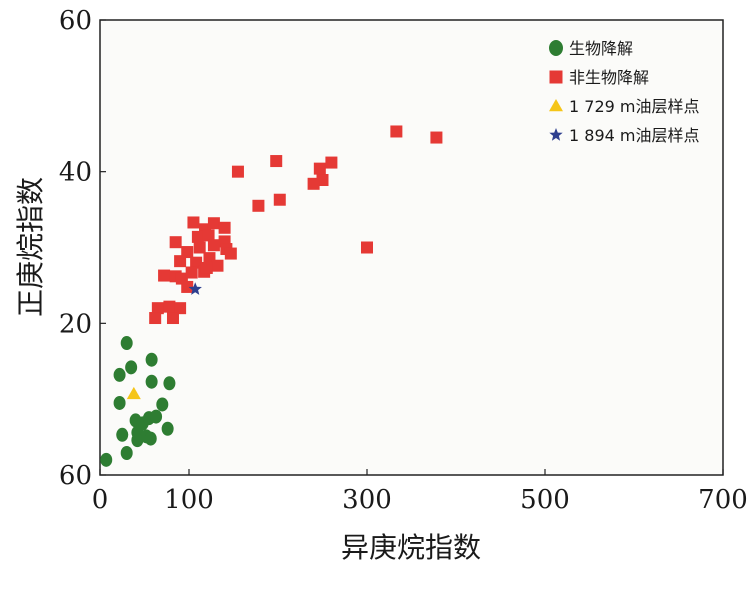 The image size is (753, 606). I want to click on legend-label: 1 894 m油层样点, so click(634, 135).